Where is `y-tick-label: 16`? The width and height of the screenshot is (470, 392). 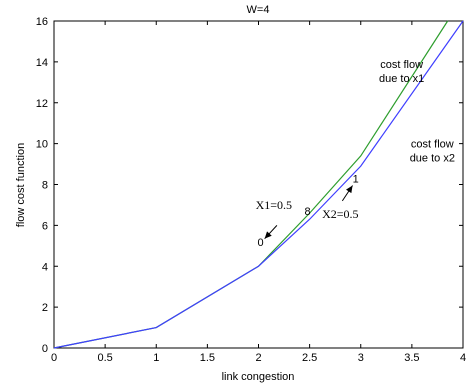
y-tick-label: 16 is located at coordinates (42, 22).